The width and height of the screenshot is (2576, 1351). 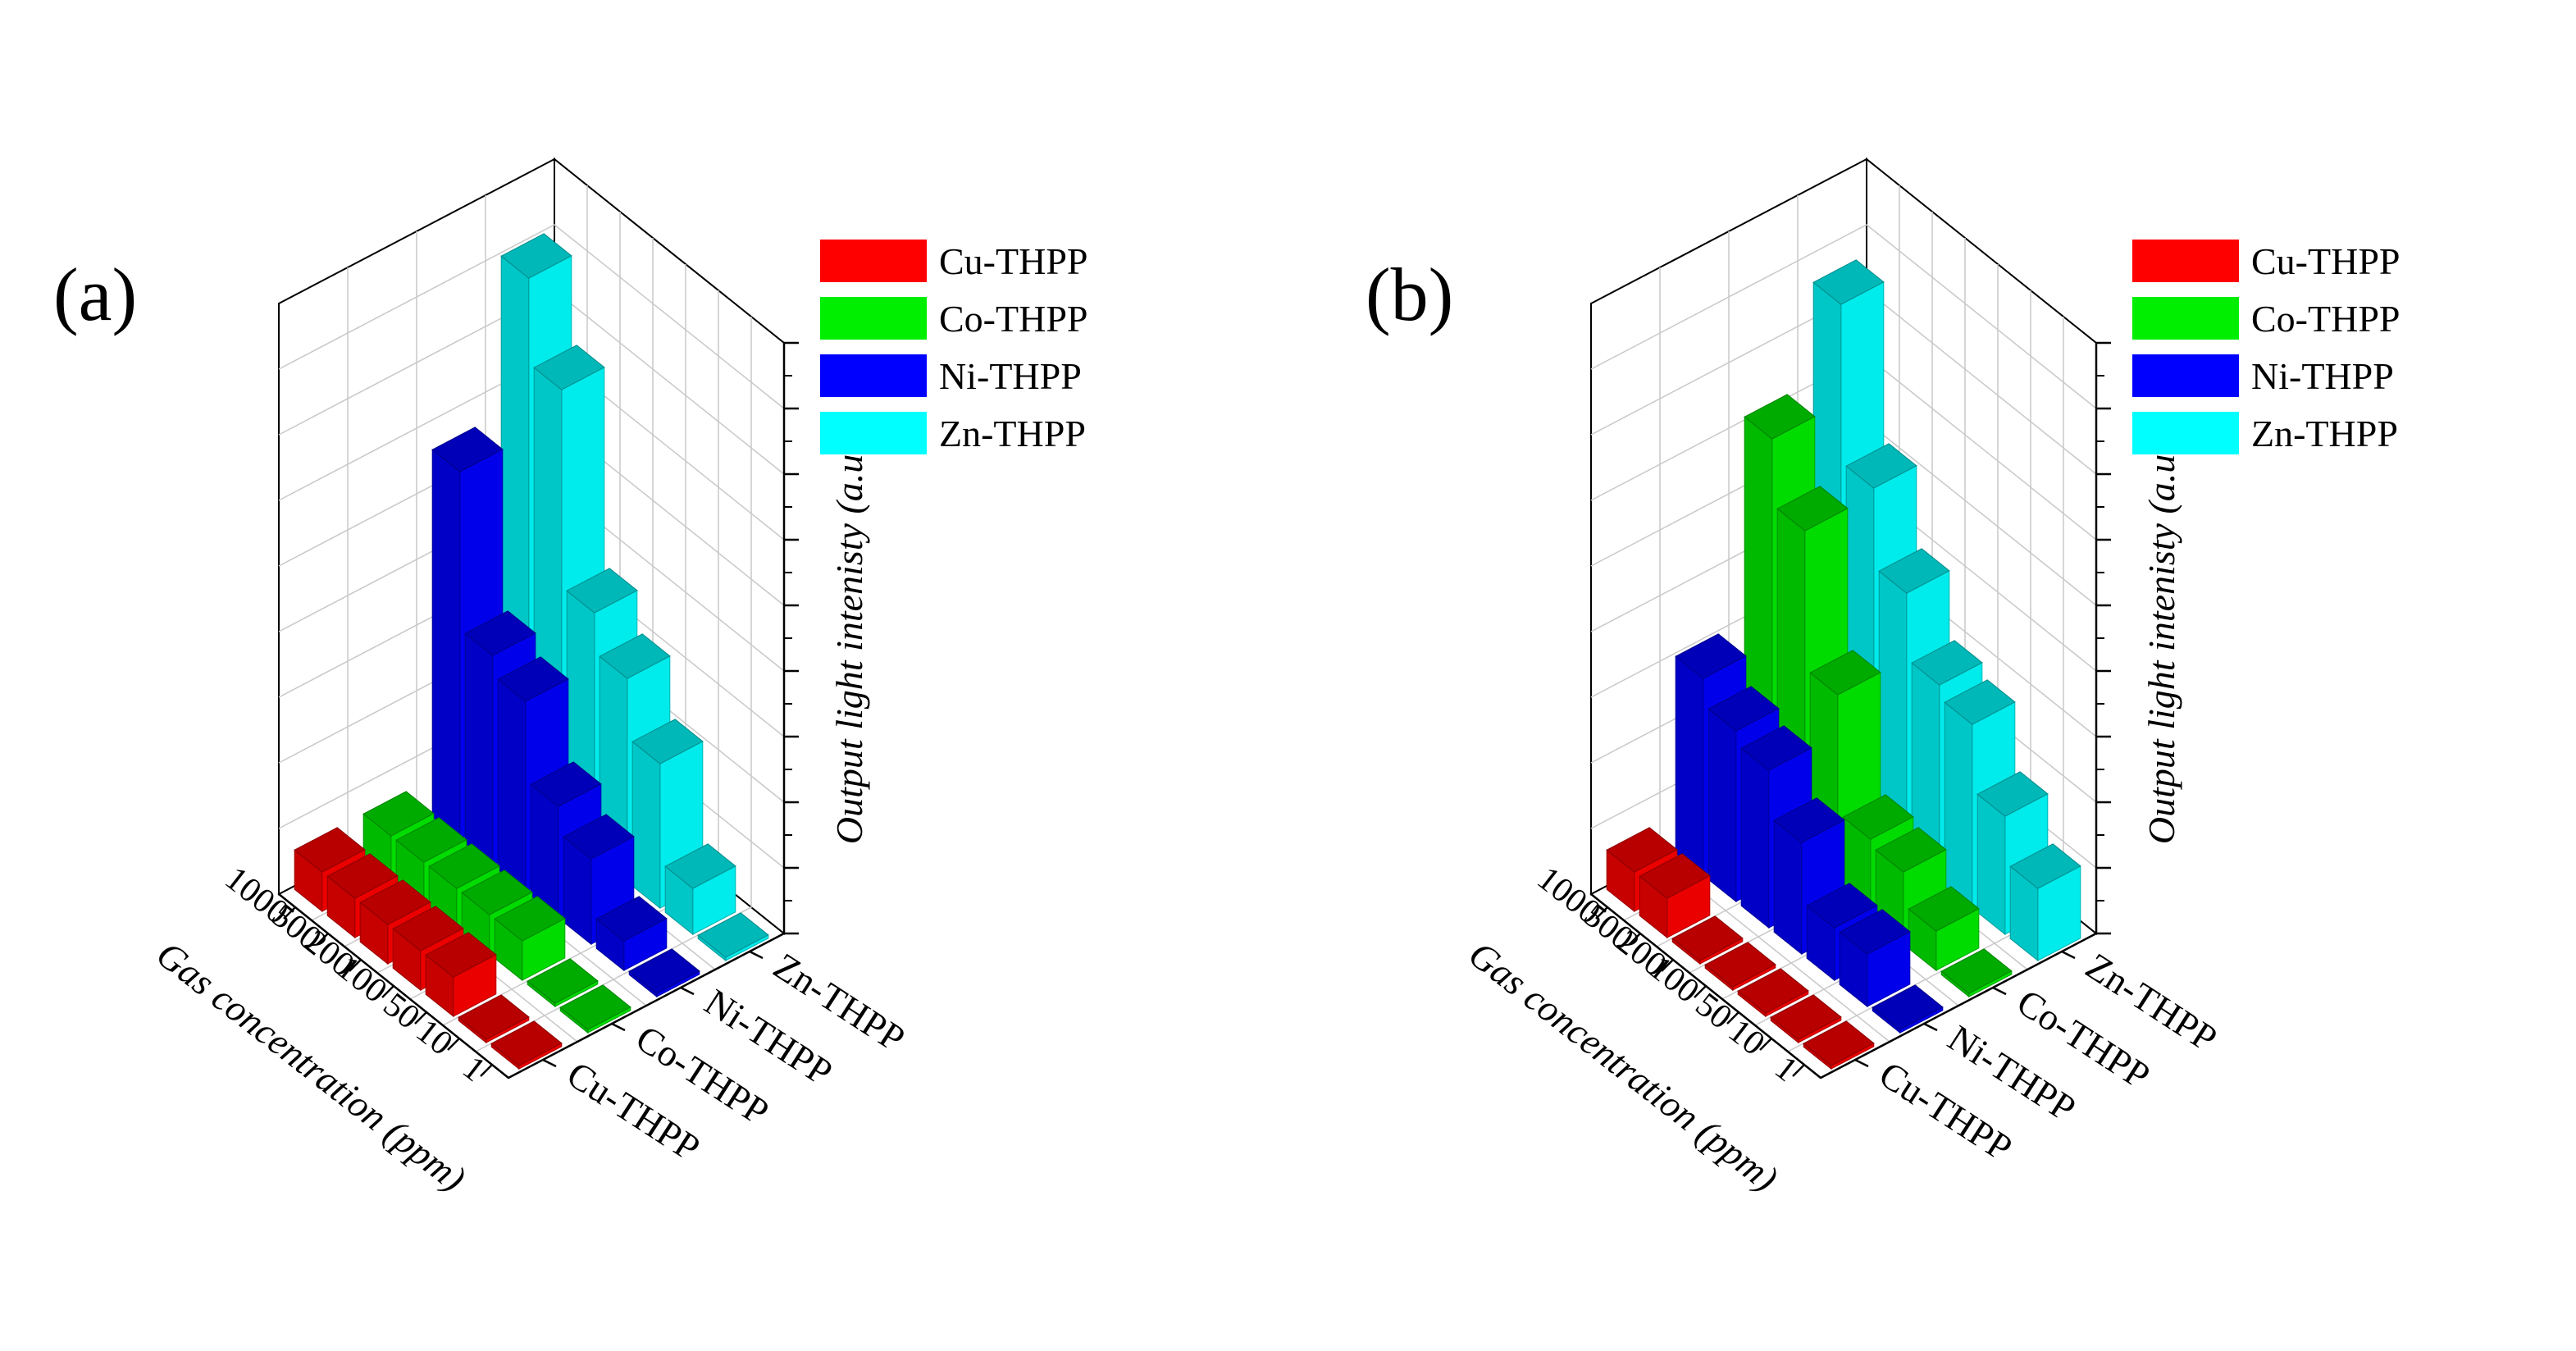 I want to click on panel-label: (b), so click(x=1409, y=294).